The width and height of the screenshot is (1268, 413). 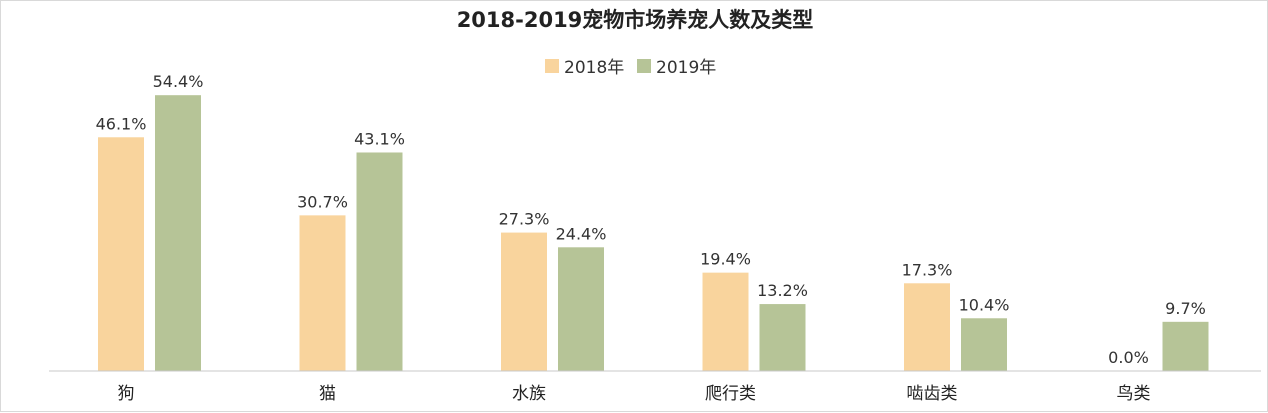 I want to click on data-label-2019-5: 9.7%, so click(x=1185, y=308).